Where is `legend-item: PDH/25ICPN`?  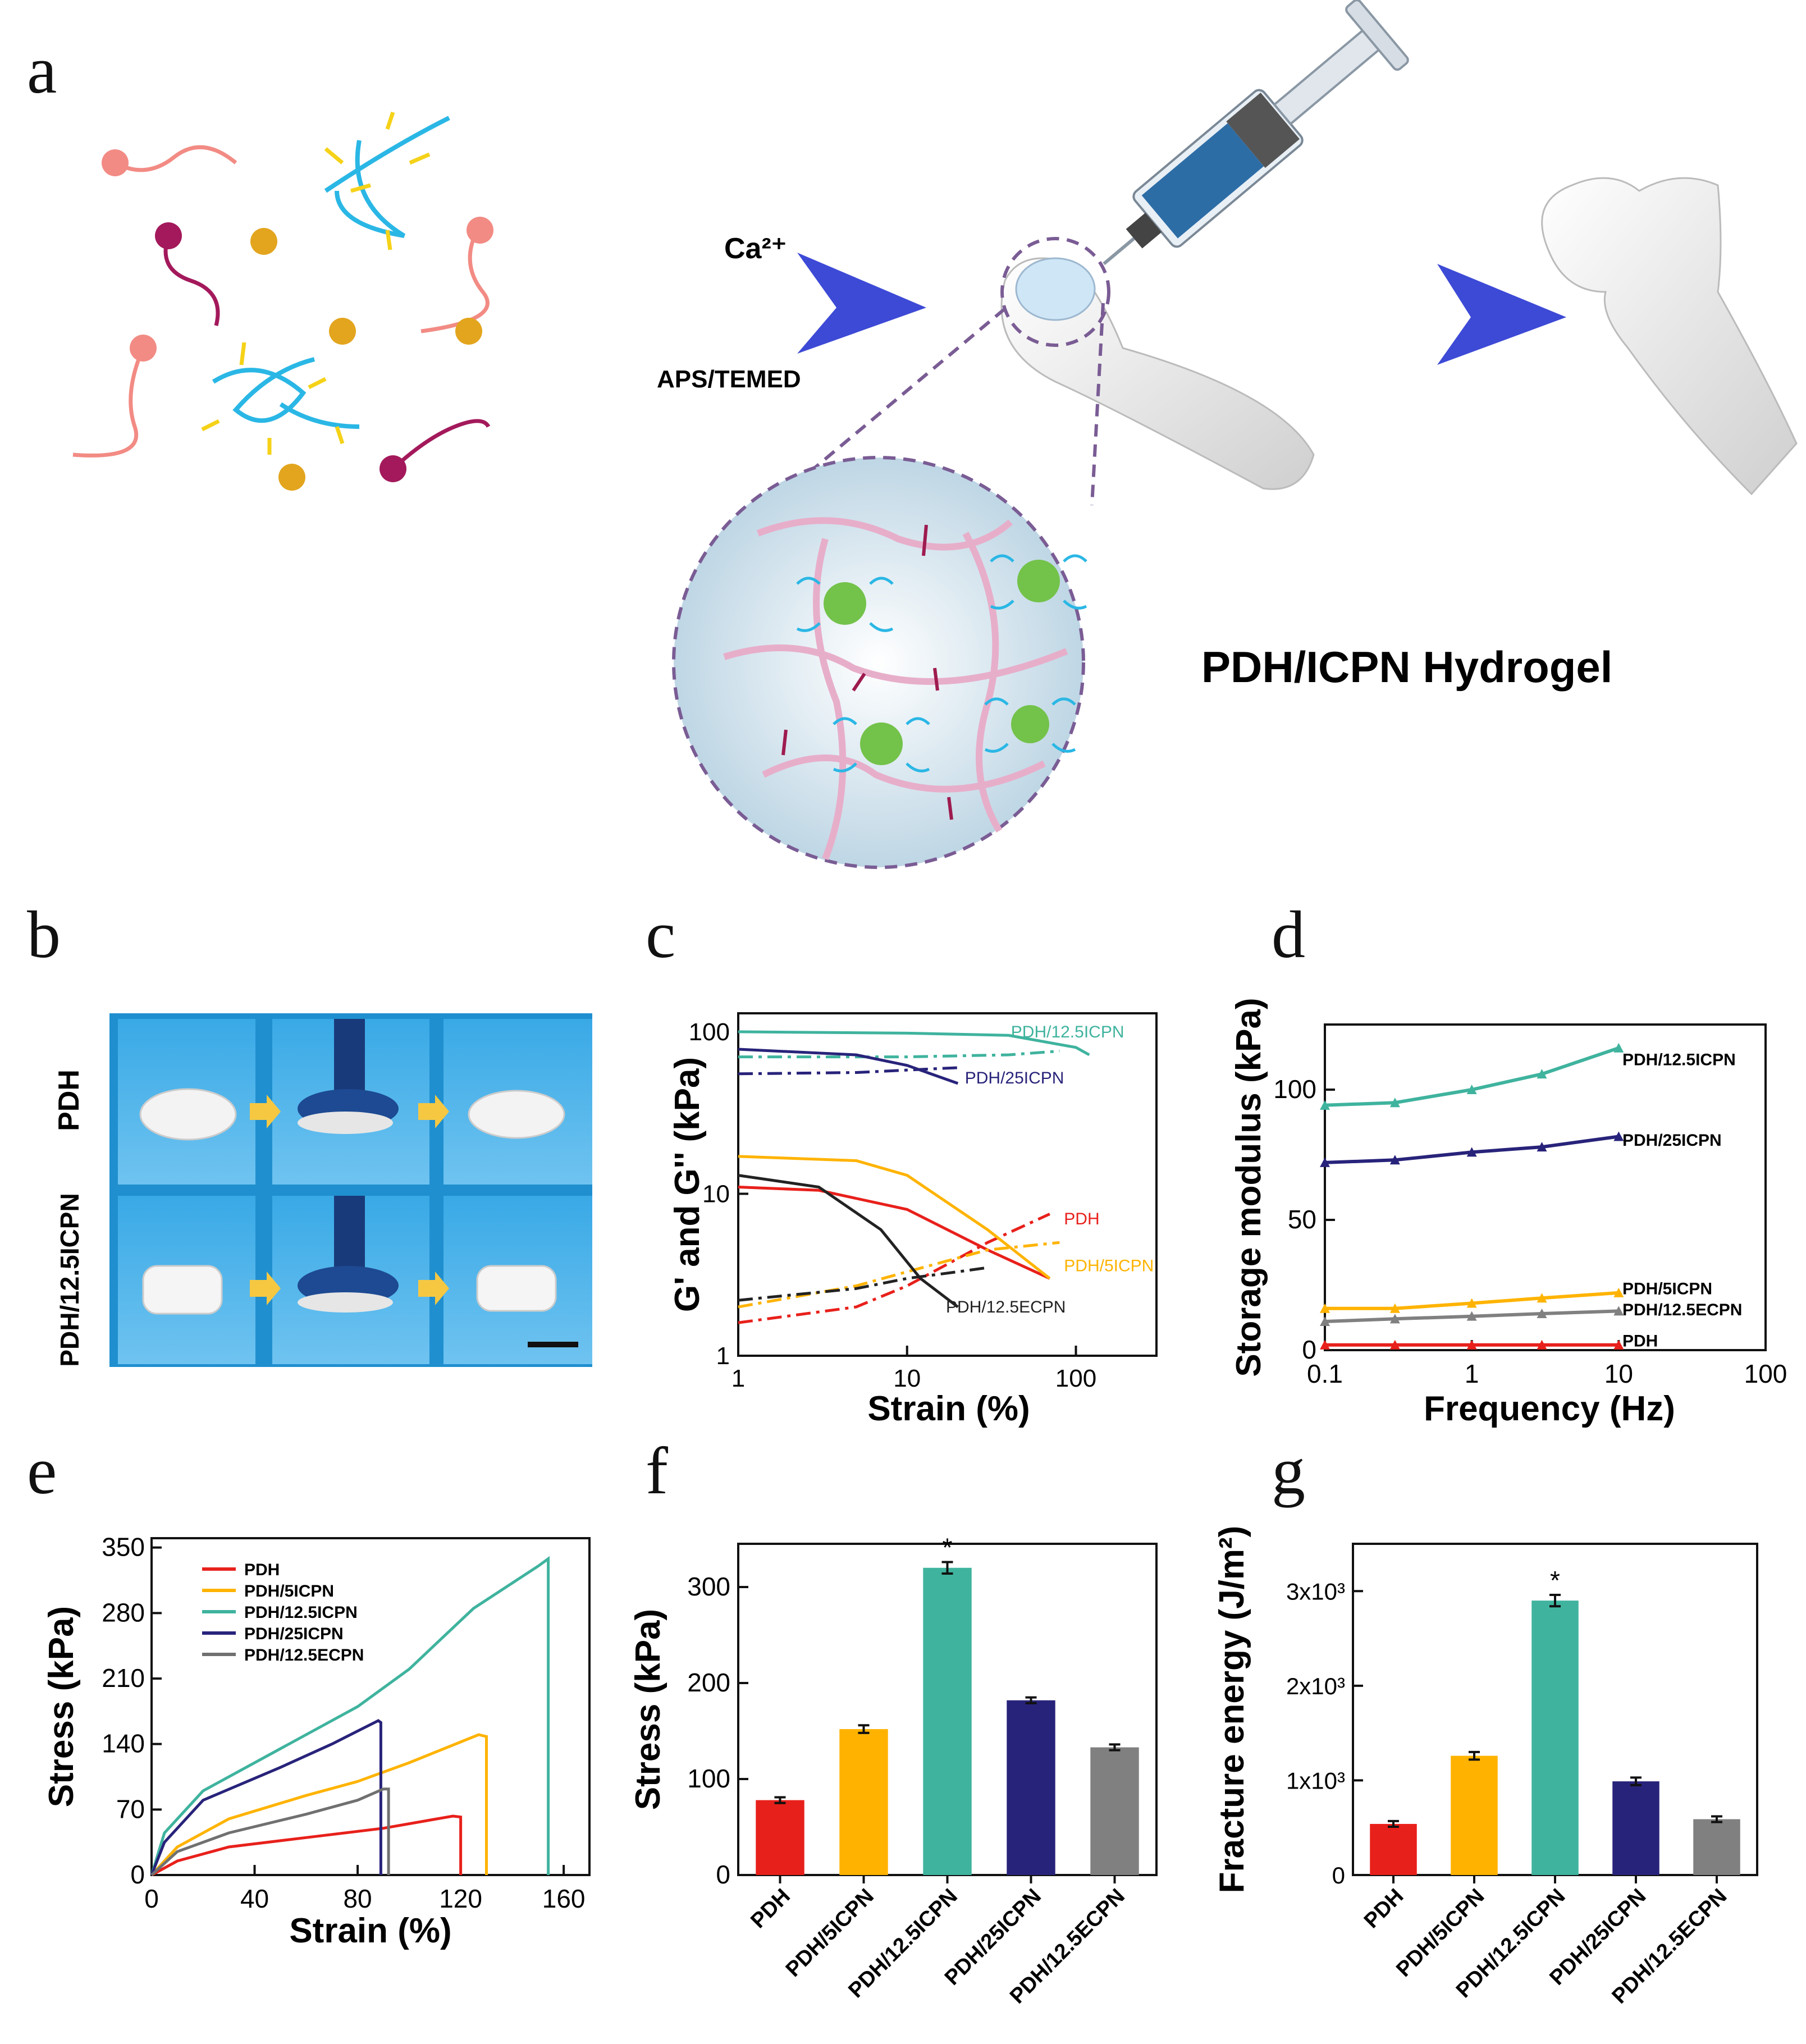 legend-item: PDH/25ICPN is located at coordinates (294, 1634).